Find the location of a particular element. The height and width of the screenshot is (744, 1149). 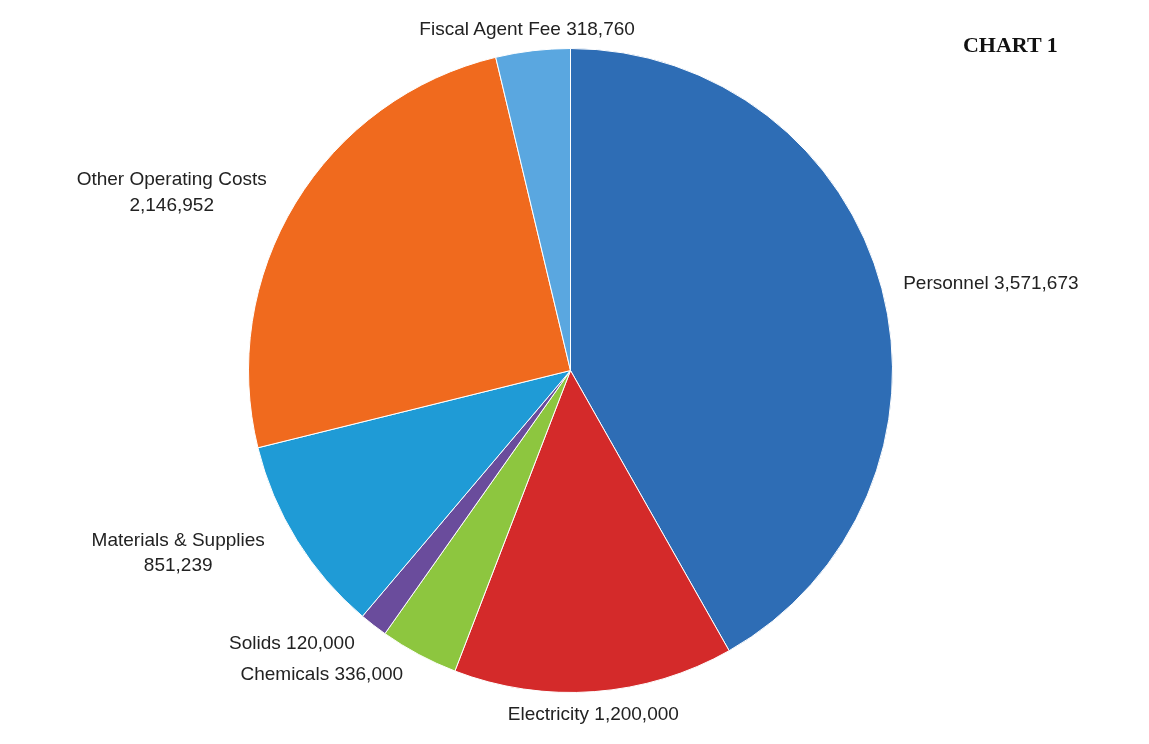

slice-label: Other Operating Costs is located at coordinates (171, 179).